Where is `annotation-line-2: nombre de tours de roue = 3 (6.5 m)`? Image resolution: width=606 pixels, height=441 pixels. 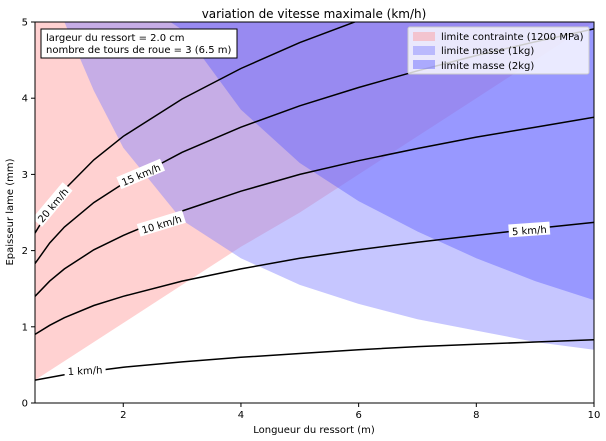
annotation-line-2: nombre de tours de roue = 3 (6.5 m) is located at coordinates (139, 50).